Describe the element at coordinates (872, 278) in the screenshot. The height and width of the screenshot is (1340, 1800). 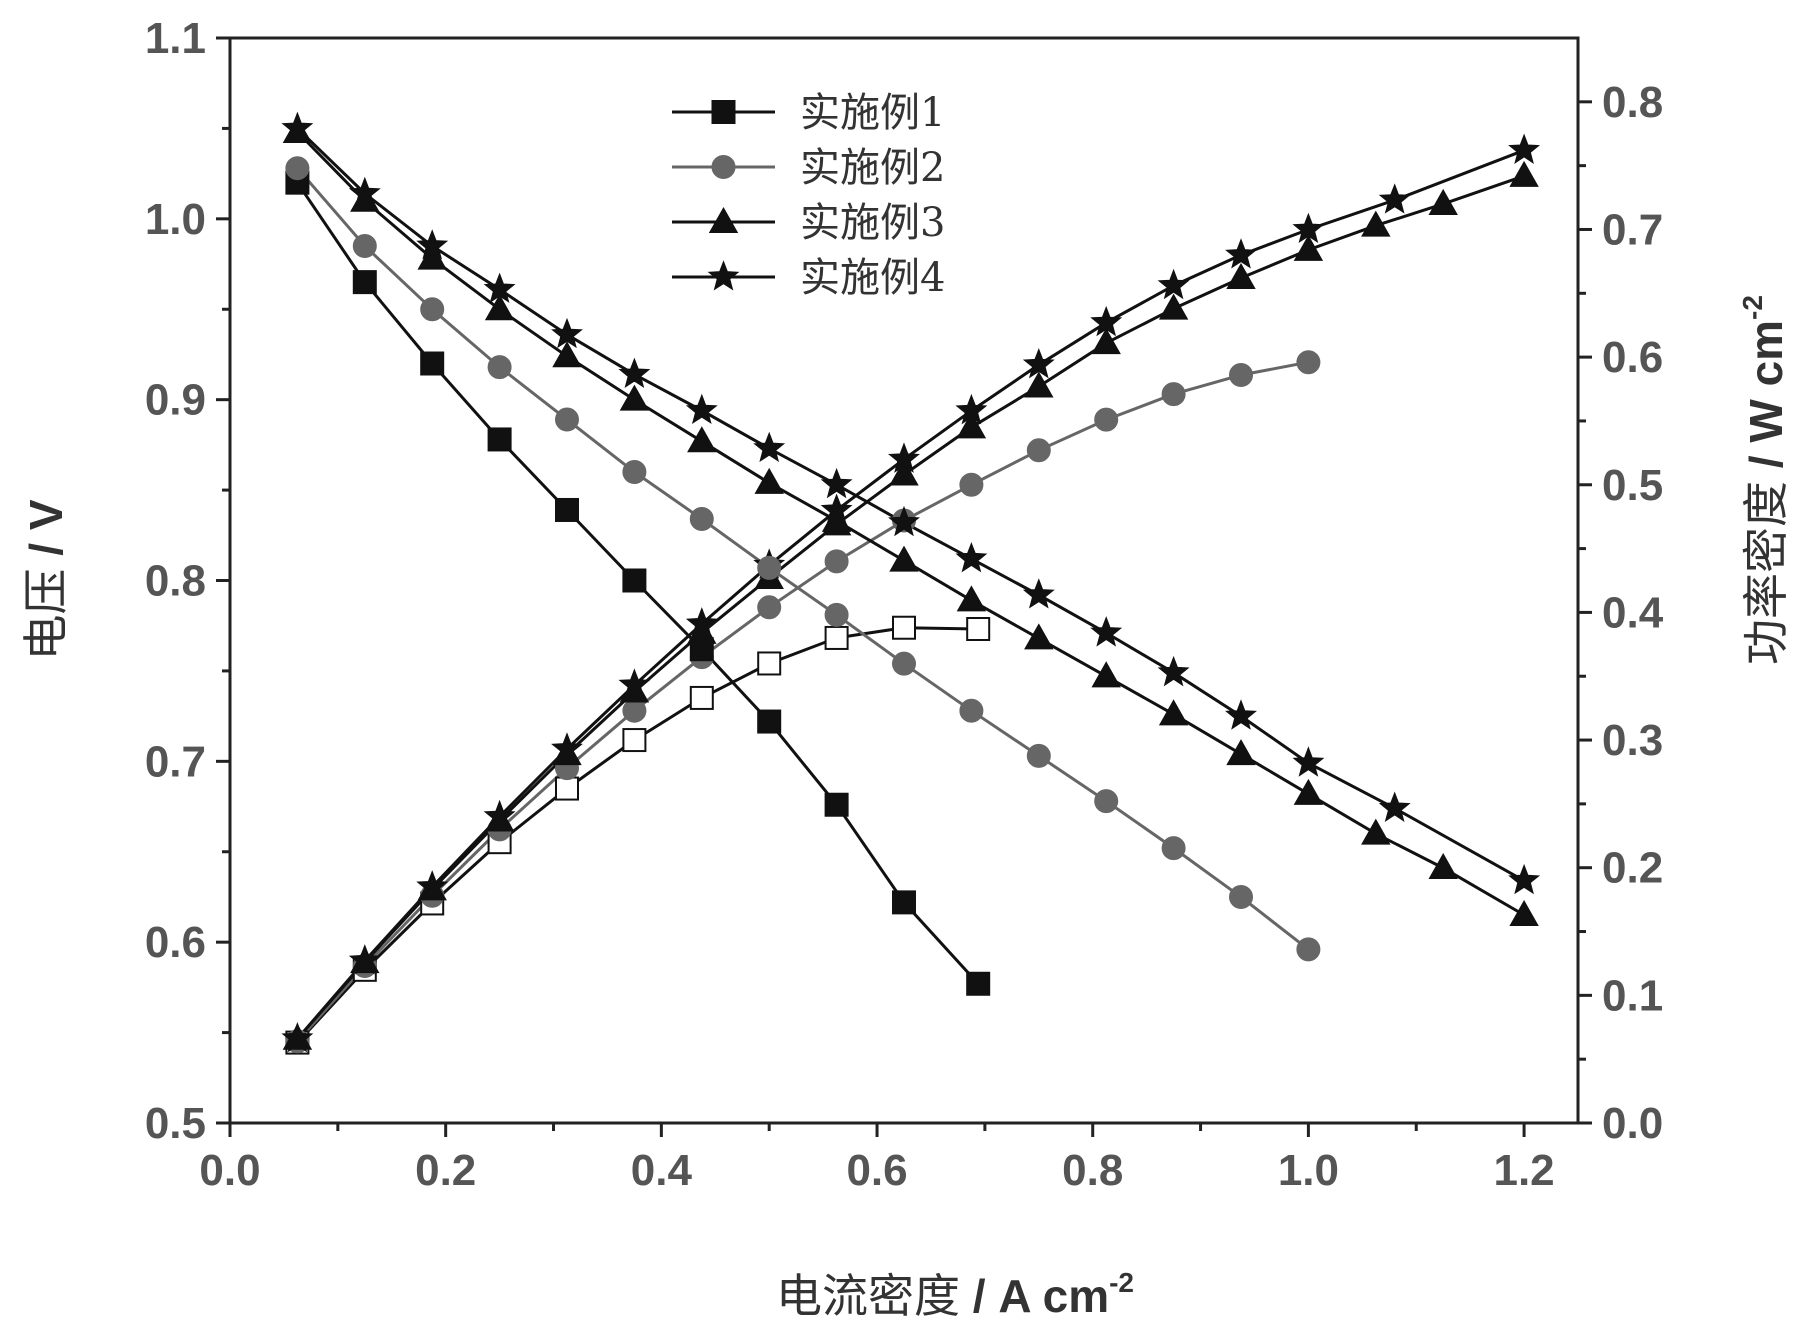
I see `legend-label: 实施例4` at that location.